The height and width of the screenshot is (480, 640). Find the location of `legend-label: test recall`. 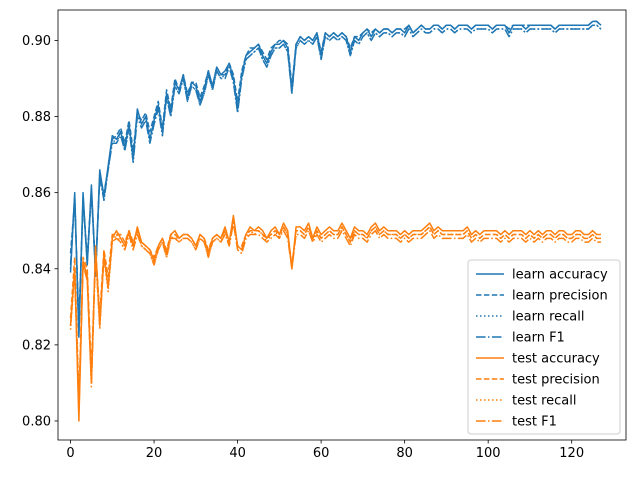

legend-label: test recall is located at coordinates (544, 401).